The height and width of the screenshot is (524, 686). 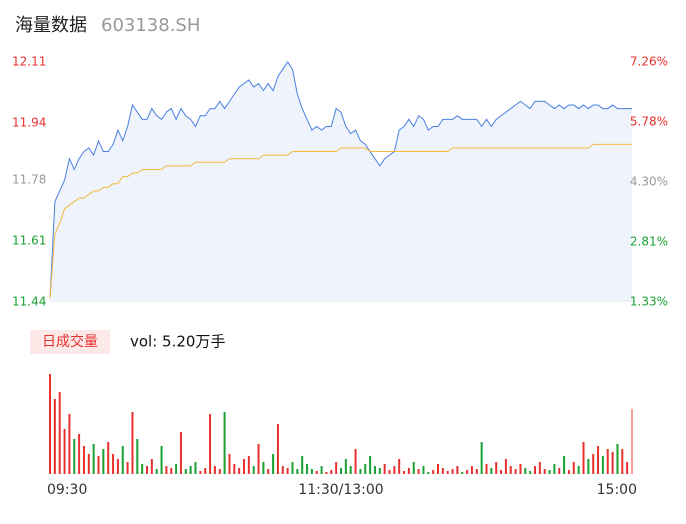 I want to click on volume-legend: 日成交量, so click(x=70, y=341).